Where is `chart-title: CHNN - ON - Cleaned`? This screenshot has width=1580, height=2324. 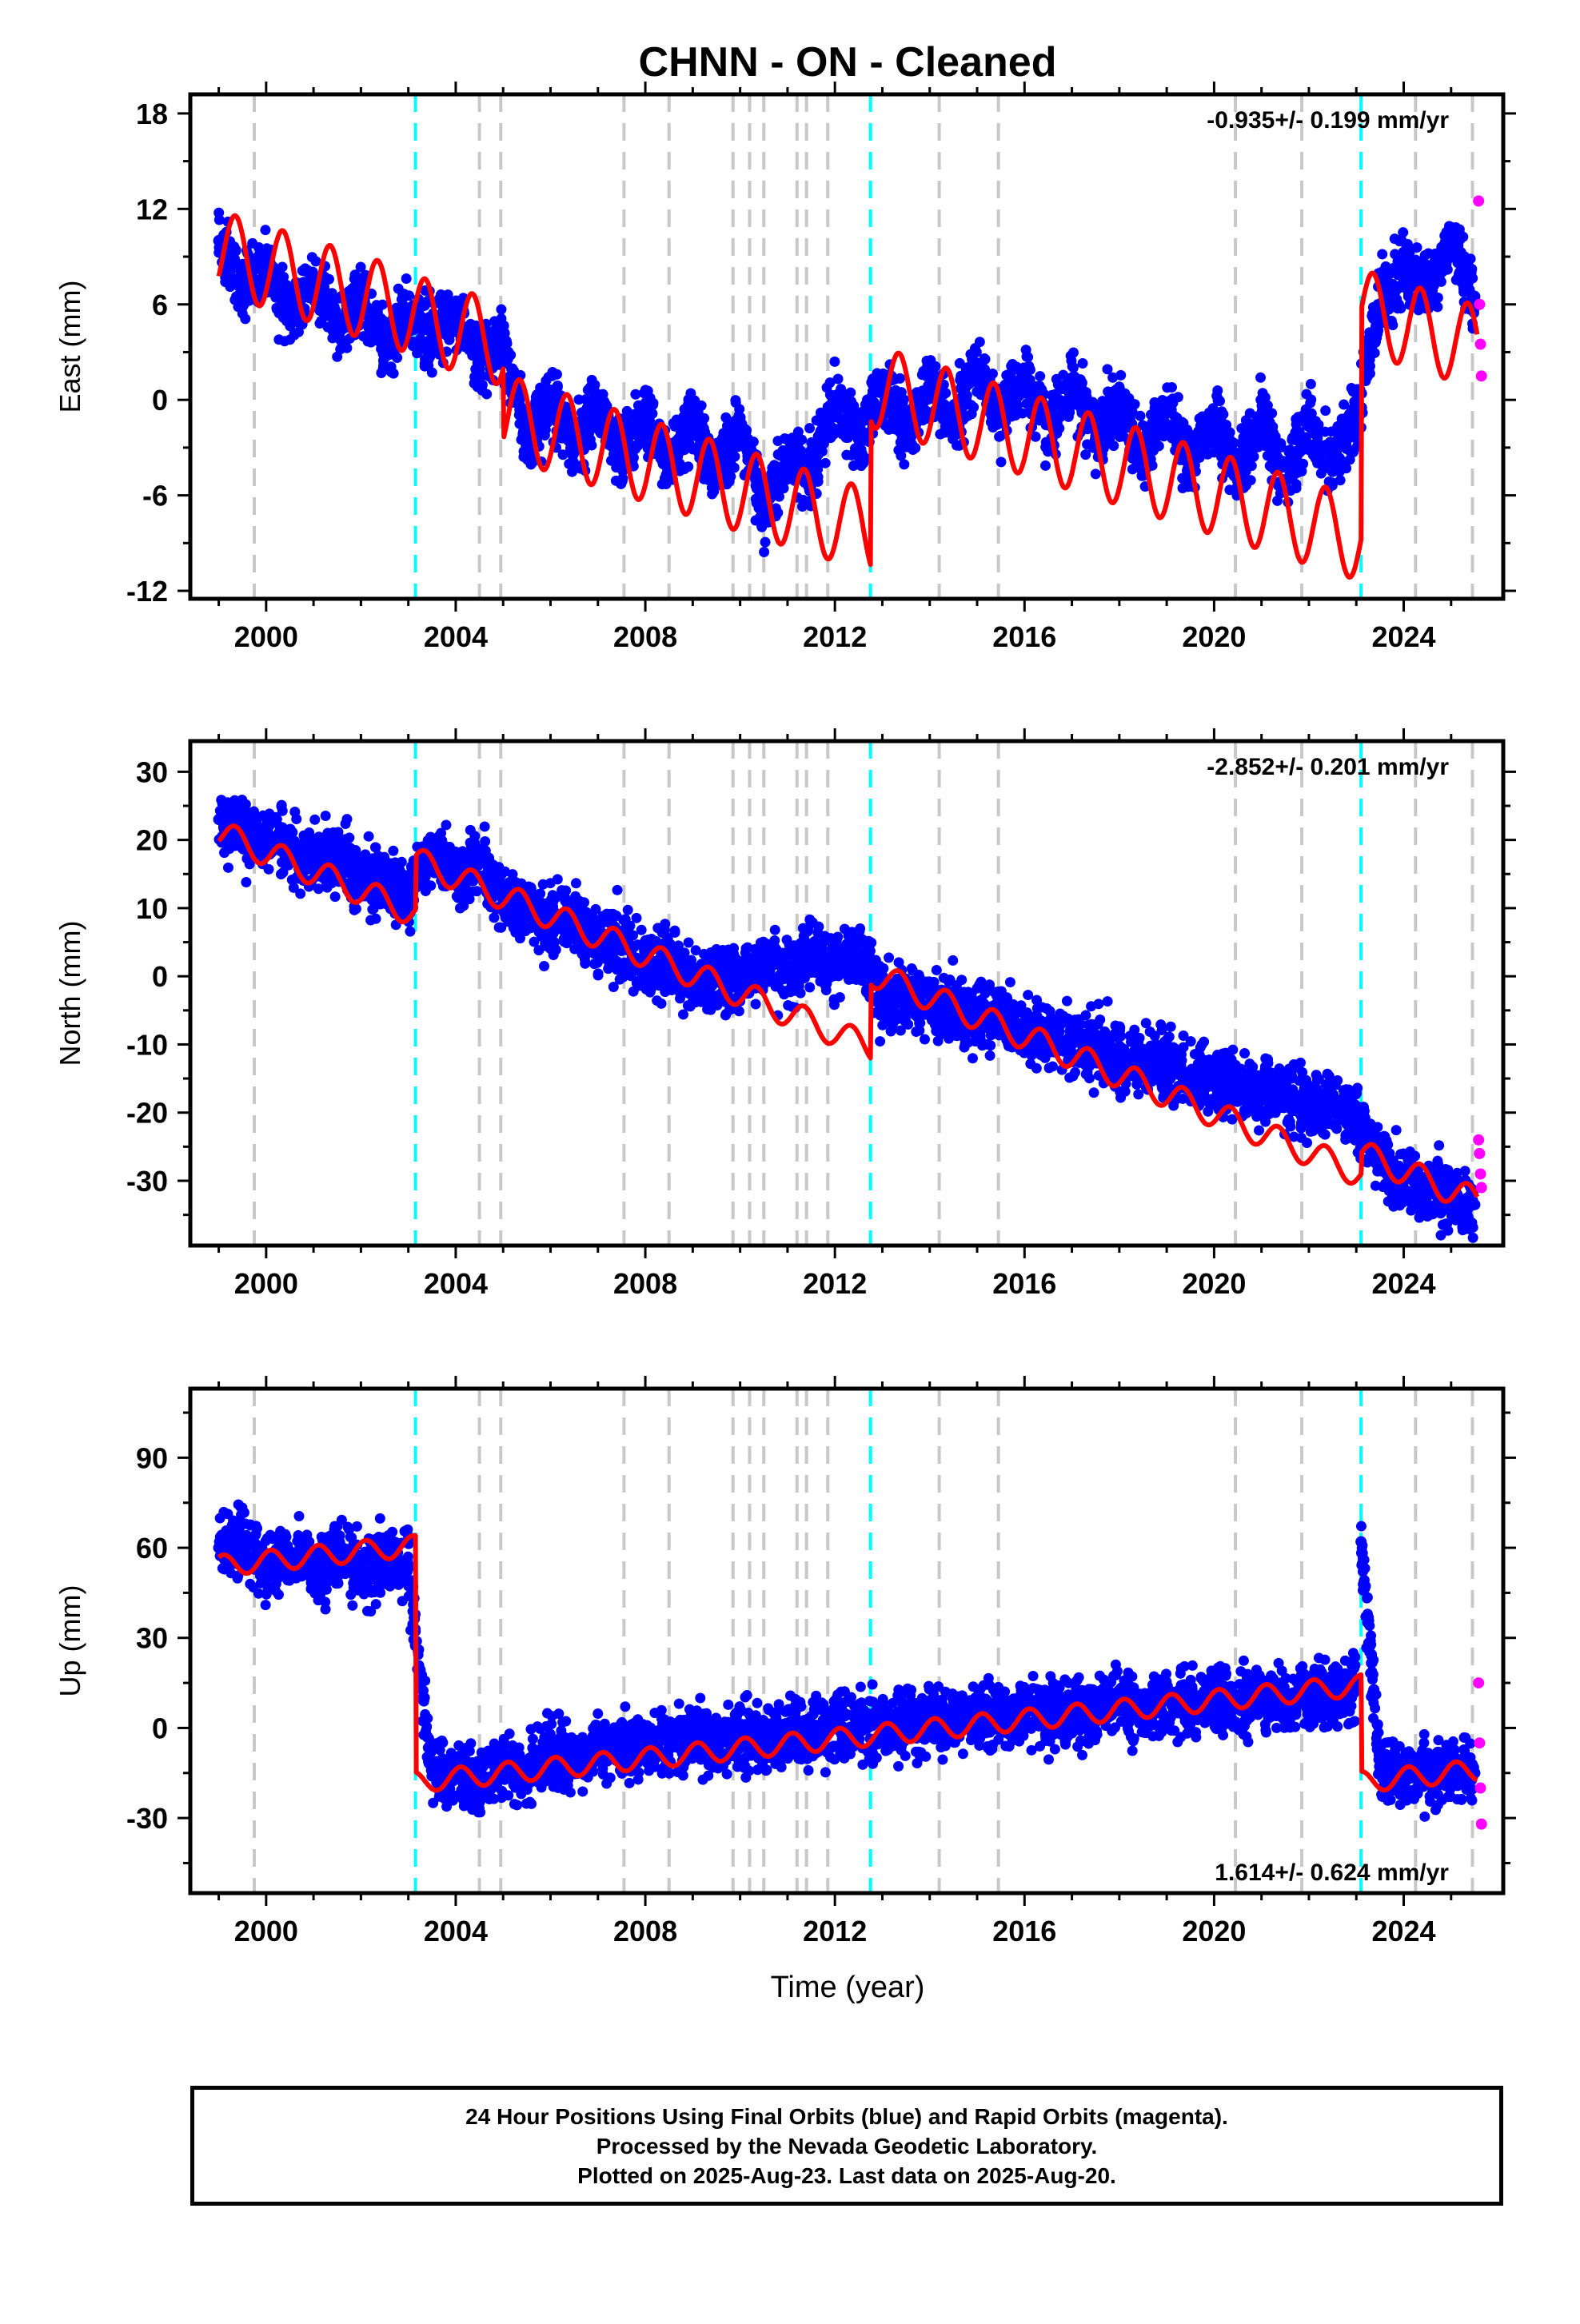
chart-title: CHNN - ON - Cleaned is located at coordinates (848, 62).